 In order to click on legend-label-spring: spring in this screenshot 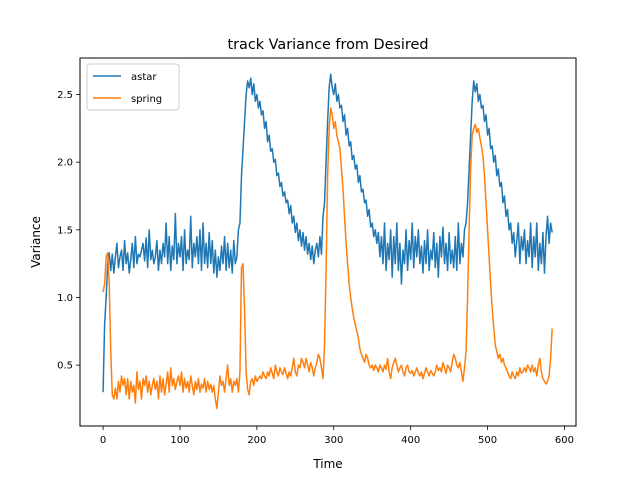, I will do `click(146, 99)`.